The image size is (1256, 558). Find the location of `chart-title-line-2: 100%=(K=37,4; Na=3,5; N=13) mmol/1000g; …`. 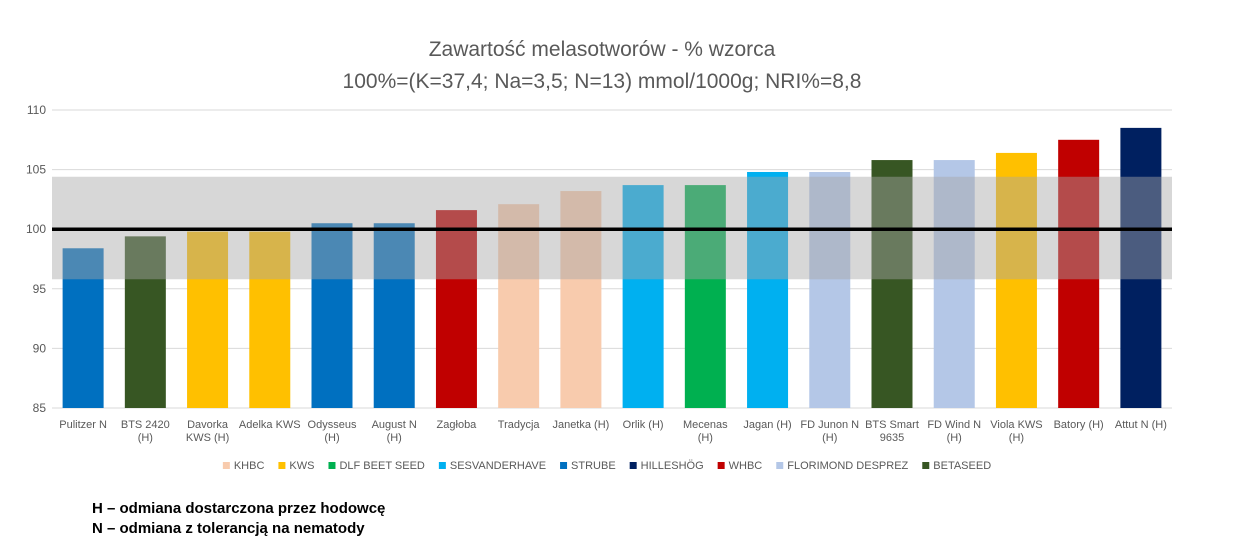

chart-title-line-2: 100%=(K=37,4; Na=3,5; N=13) mmol/1000g; … is located at coordinates (602, 81).